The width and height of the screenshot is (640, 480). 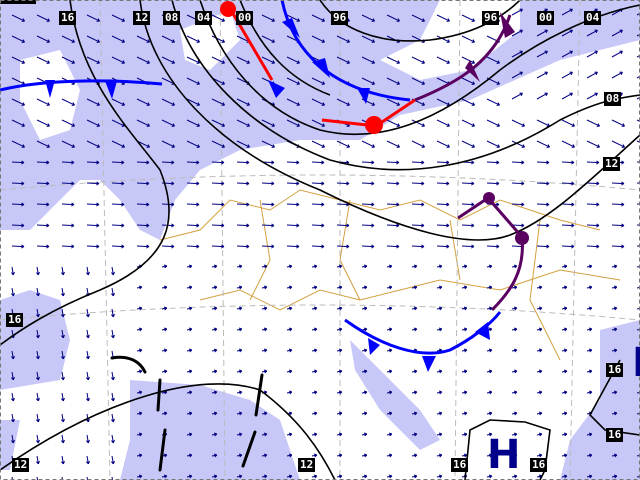 I want to click on isobar-label: 12, so click(x=307, y=465).